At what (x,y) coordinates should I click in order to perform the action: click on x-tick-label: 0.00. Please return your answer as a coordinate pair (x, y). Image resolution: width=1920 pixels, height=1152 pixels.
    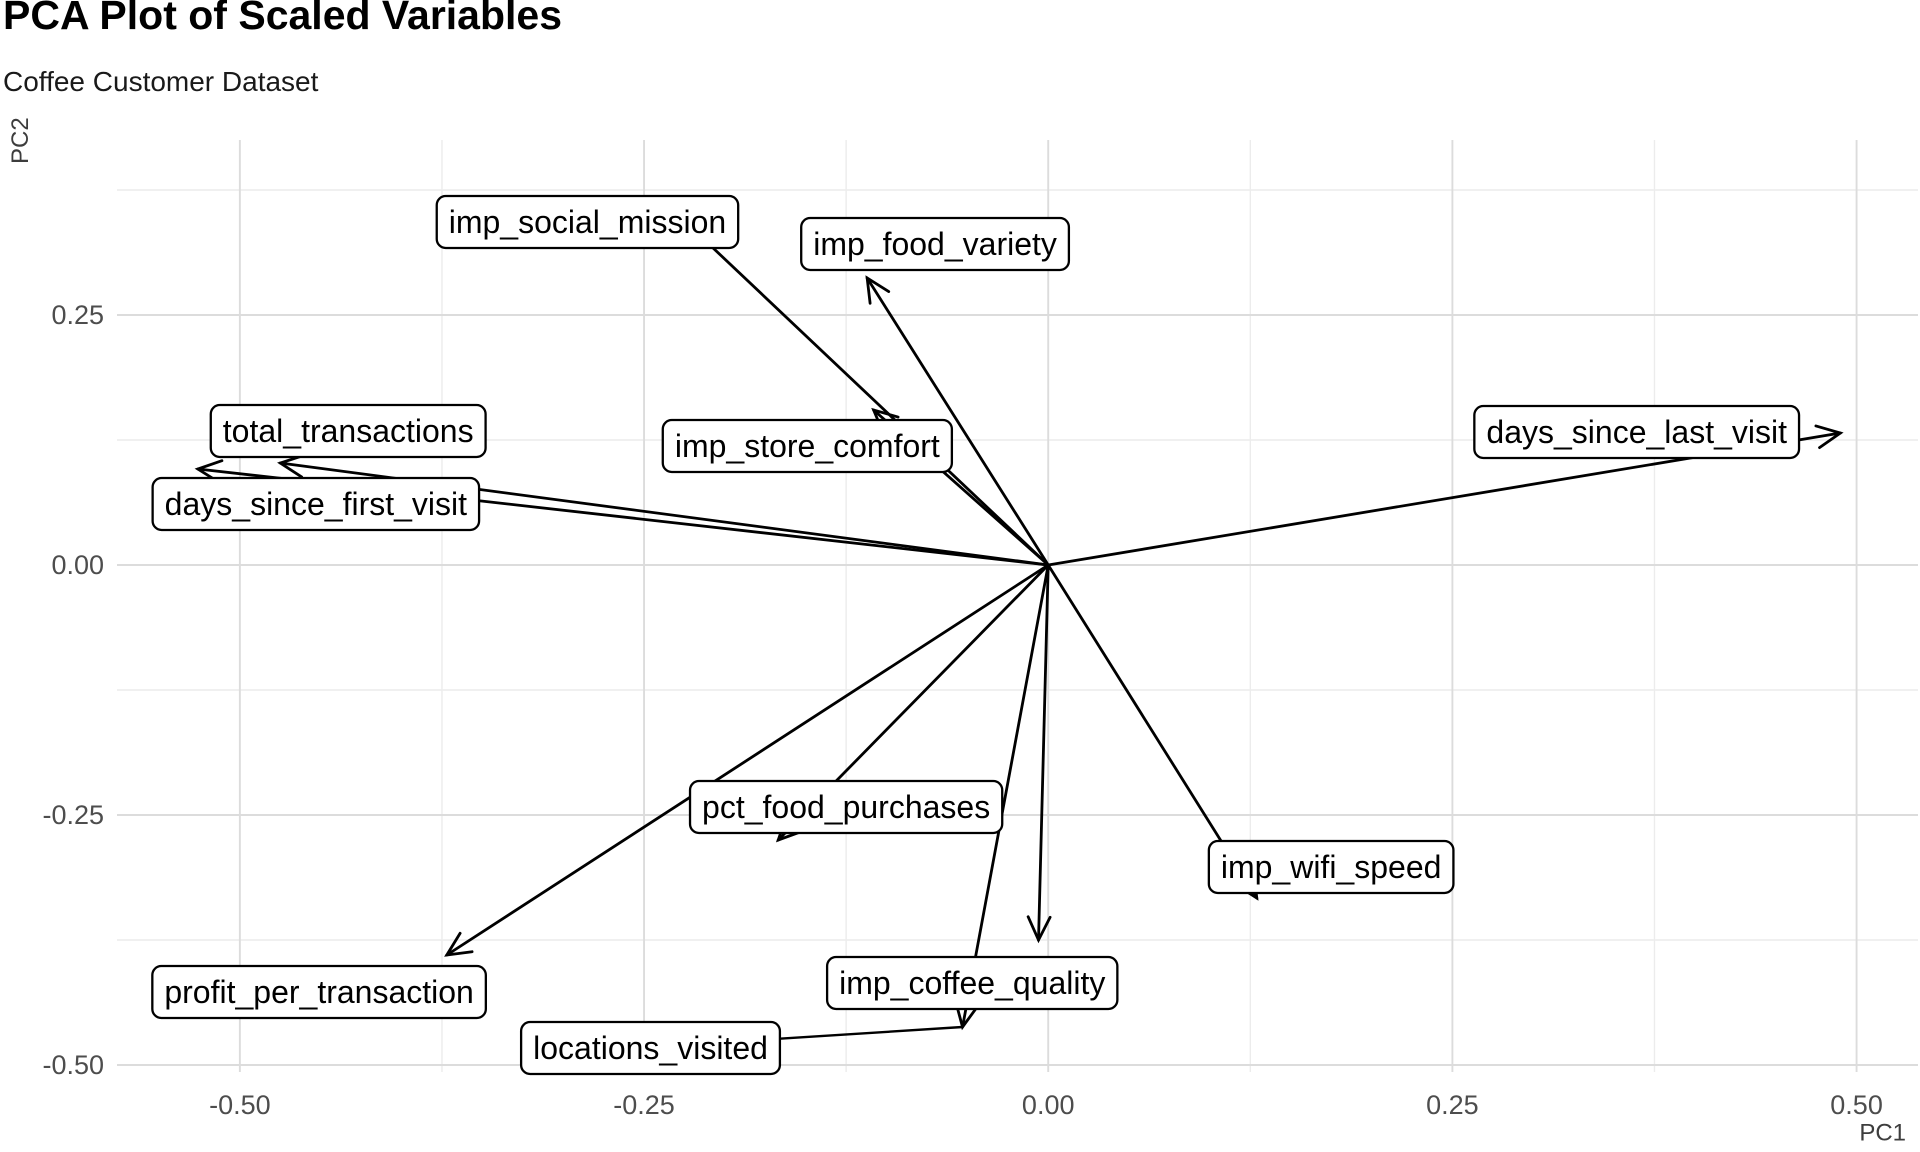
    Looking at the image, I should click on (1048, 1105).